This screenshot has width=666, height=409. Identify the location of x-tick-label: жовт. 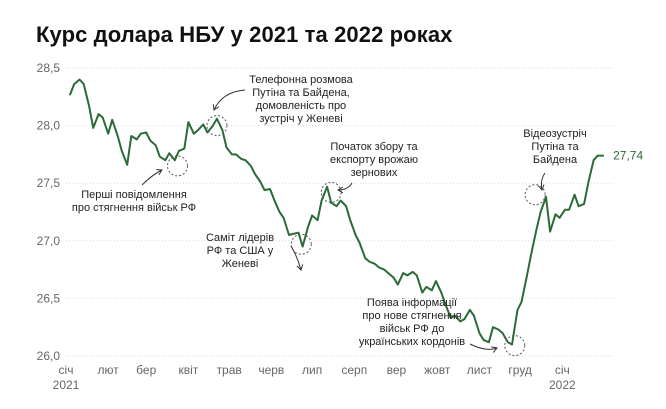
(437, 370).